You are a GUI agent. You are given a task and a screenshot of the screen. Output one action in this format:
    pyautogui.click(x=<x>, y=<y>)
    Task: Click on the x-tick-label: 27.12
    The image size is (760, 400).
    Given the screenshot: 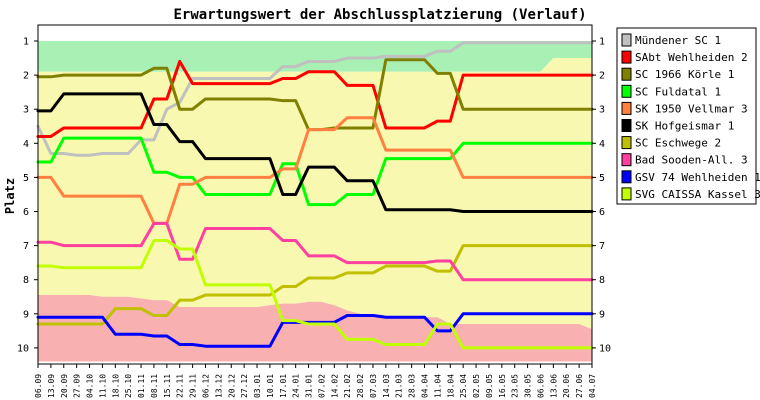 What is the action you would take?
    pyautogui.click(x=244, y=386)
    